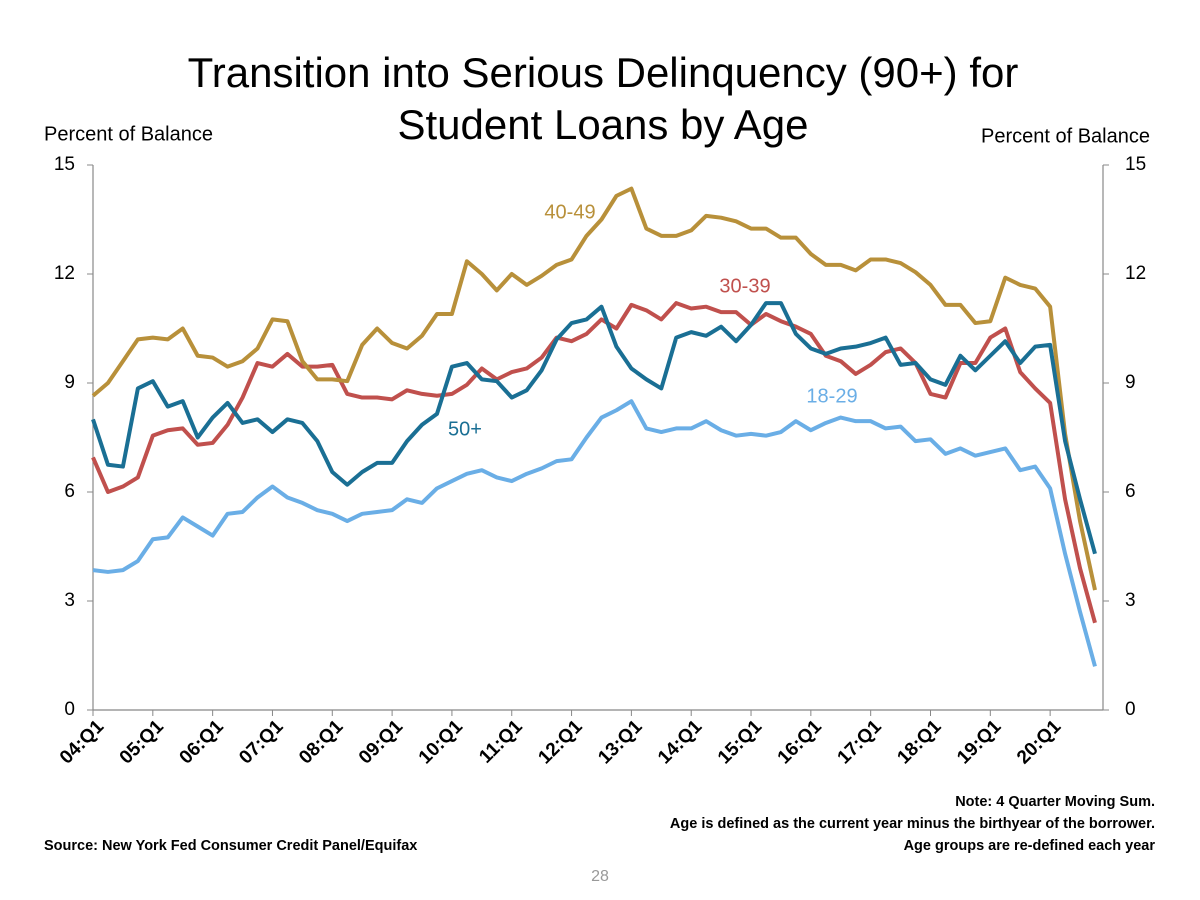  What do you see at coordinates (600, 876) in the screenshot?
I see `page-number: 28` at bounding box center [600, 876].